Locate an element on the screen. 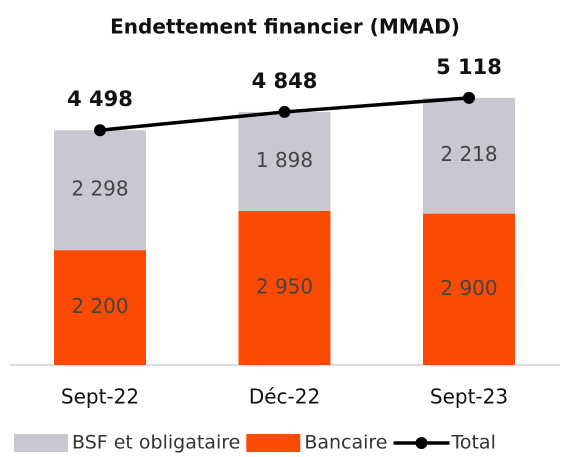 This screenshot has width=564, height=457. segment-label: 2 950 is located at coordinates (284, 287).